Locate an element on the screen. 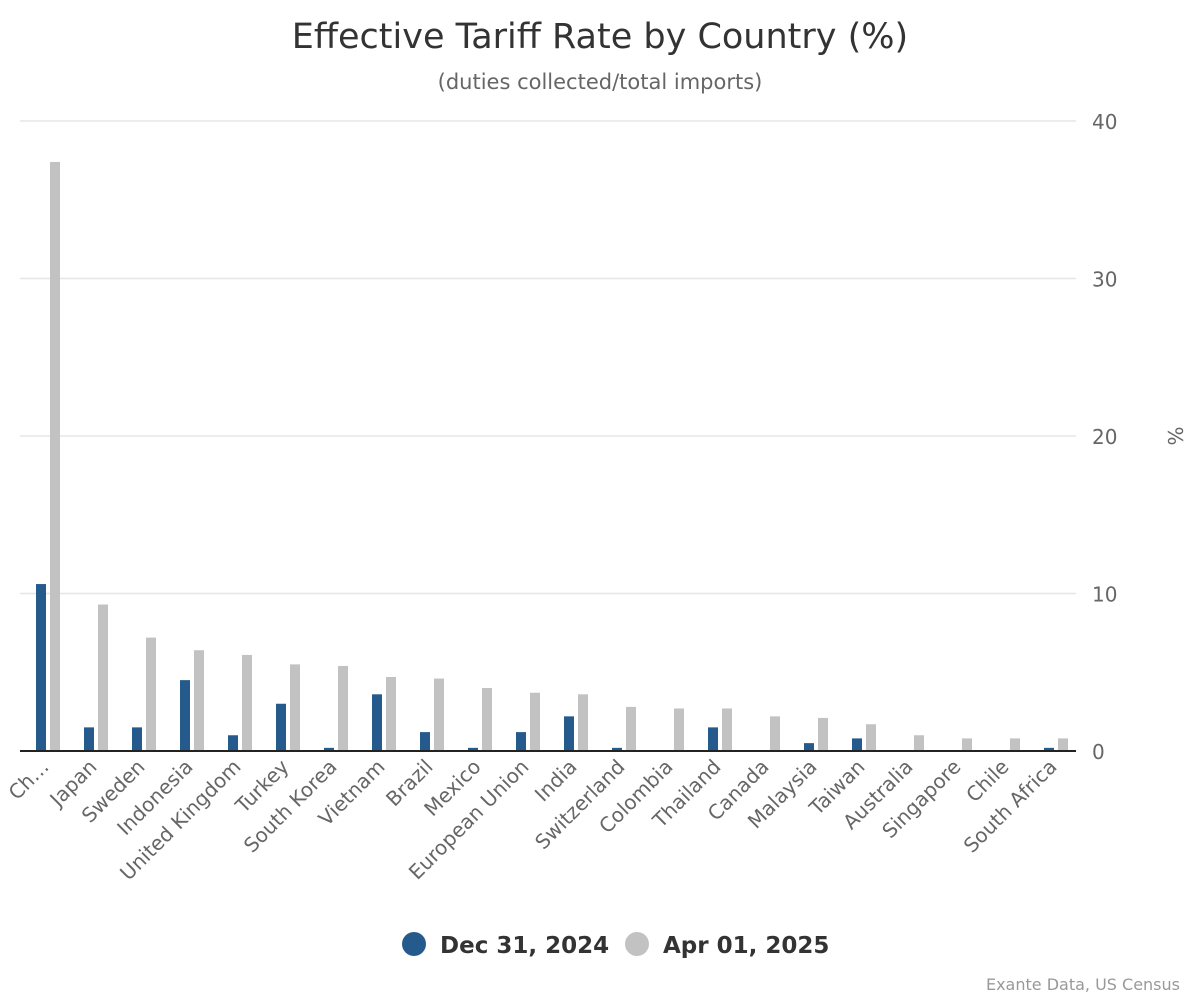 This screenshot has width=1200, height=1000. y-tick-label: 30 is located at coordinates (1104, 280).